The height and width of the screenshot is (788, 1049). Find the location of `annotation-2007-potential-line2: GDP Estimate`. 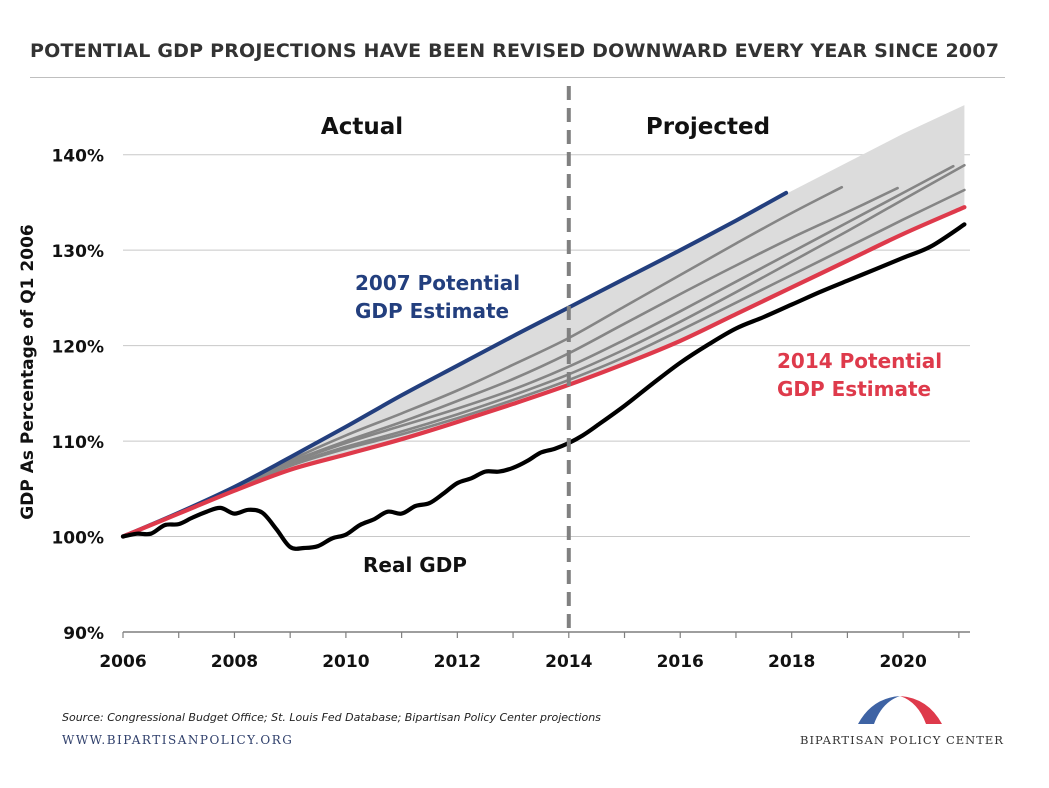

annotation-2007-potential-line2: GDP Estimate is located at coordinates (432, 311).